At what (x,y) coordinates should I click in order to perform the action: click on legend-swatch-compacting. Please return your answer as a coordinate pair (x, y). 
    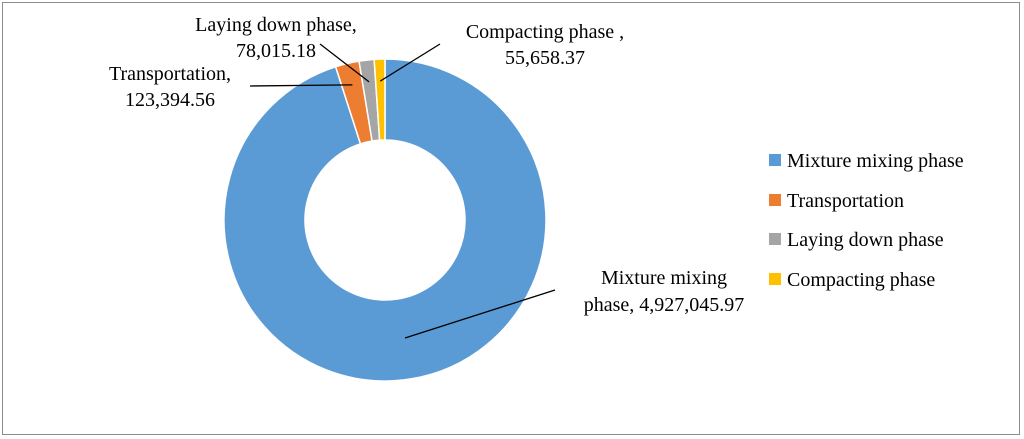
    Looking at the image, I should click on (775, 279).